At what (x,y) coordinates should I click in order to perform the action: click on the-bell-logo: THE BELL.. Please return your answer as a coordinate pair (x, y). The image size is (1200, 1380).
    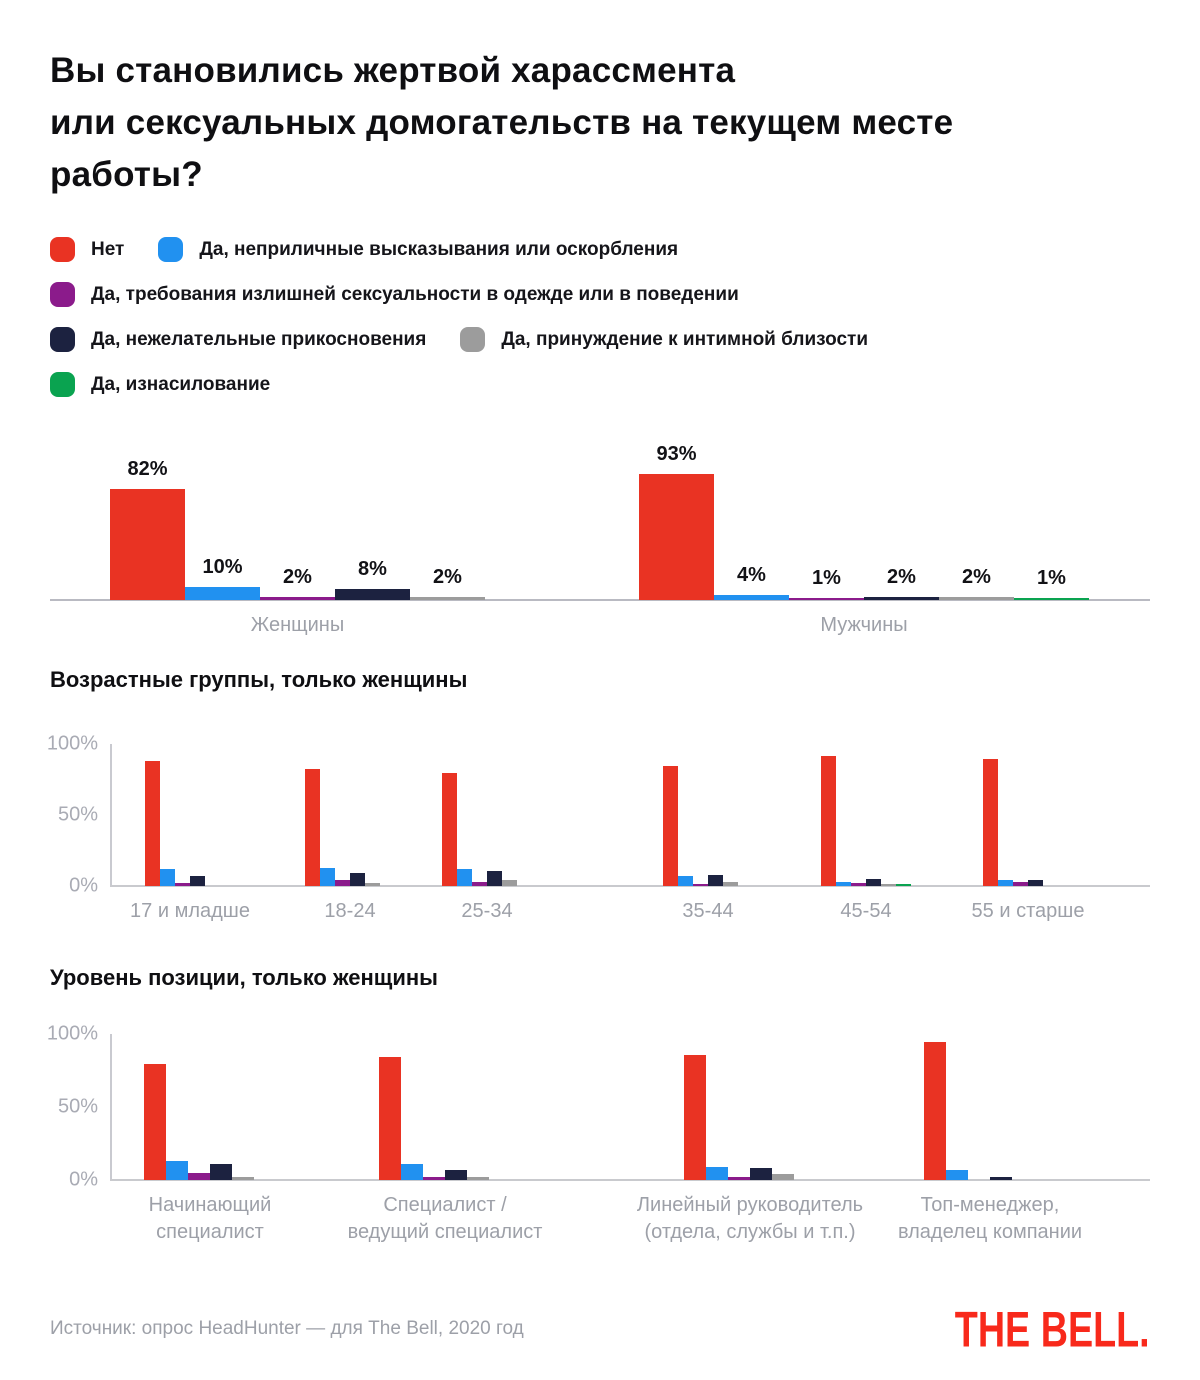
    Looking at the image, I should click on (1052, 1329).